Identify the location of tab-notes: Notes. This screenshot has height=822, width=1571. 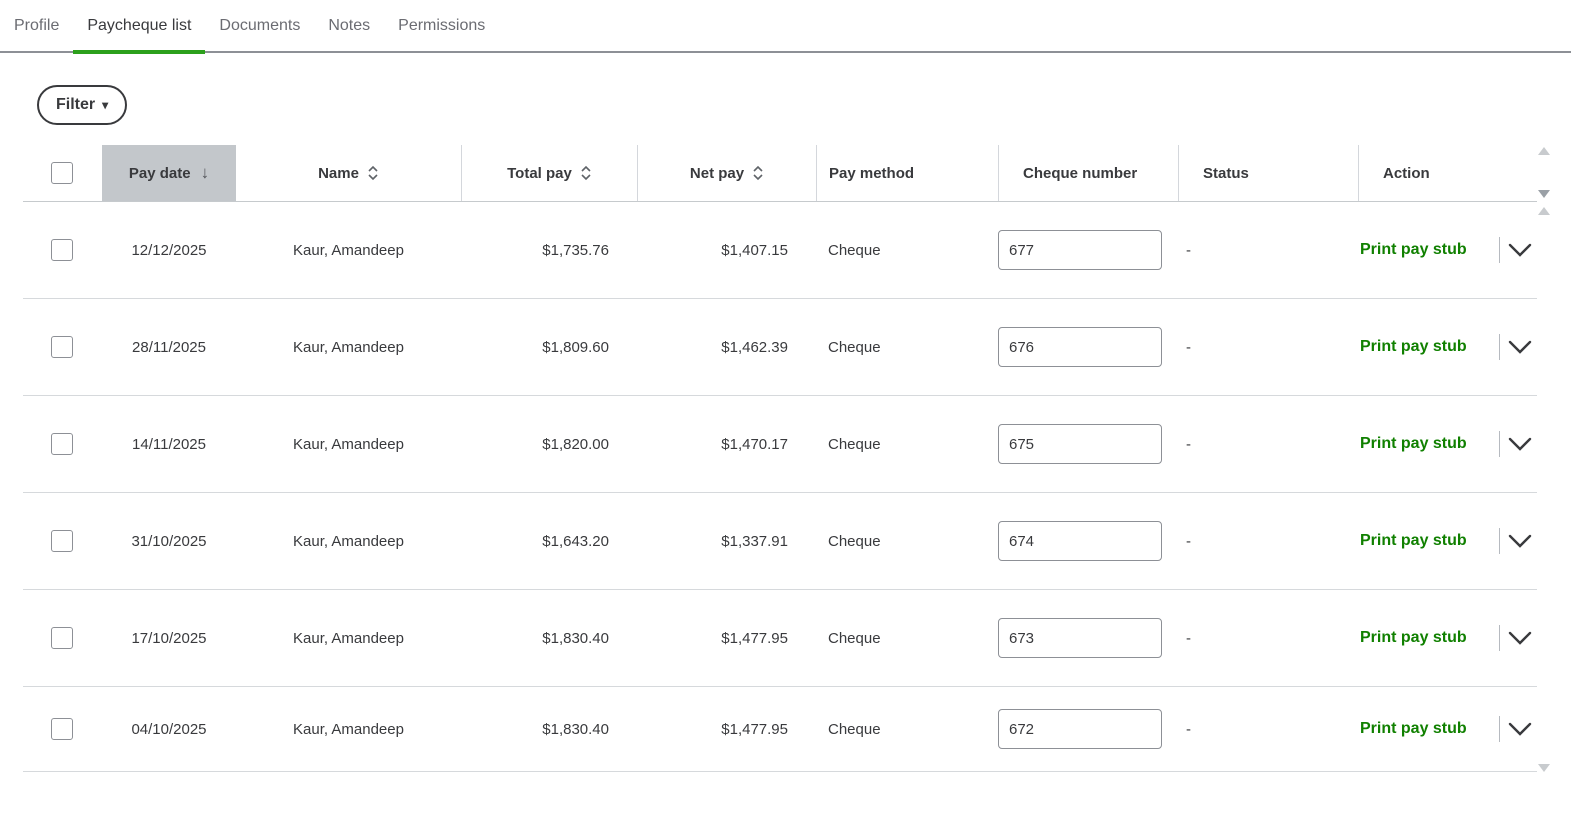
(349, 25).